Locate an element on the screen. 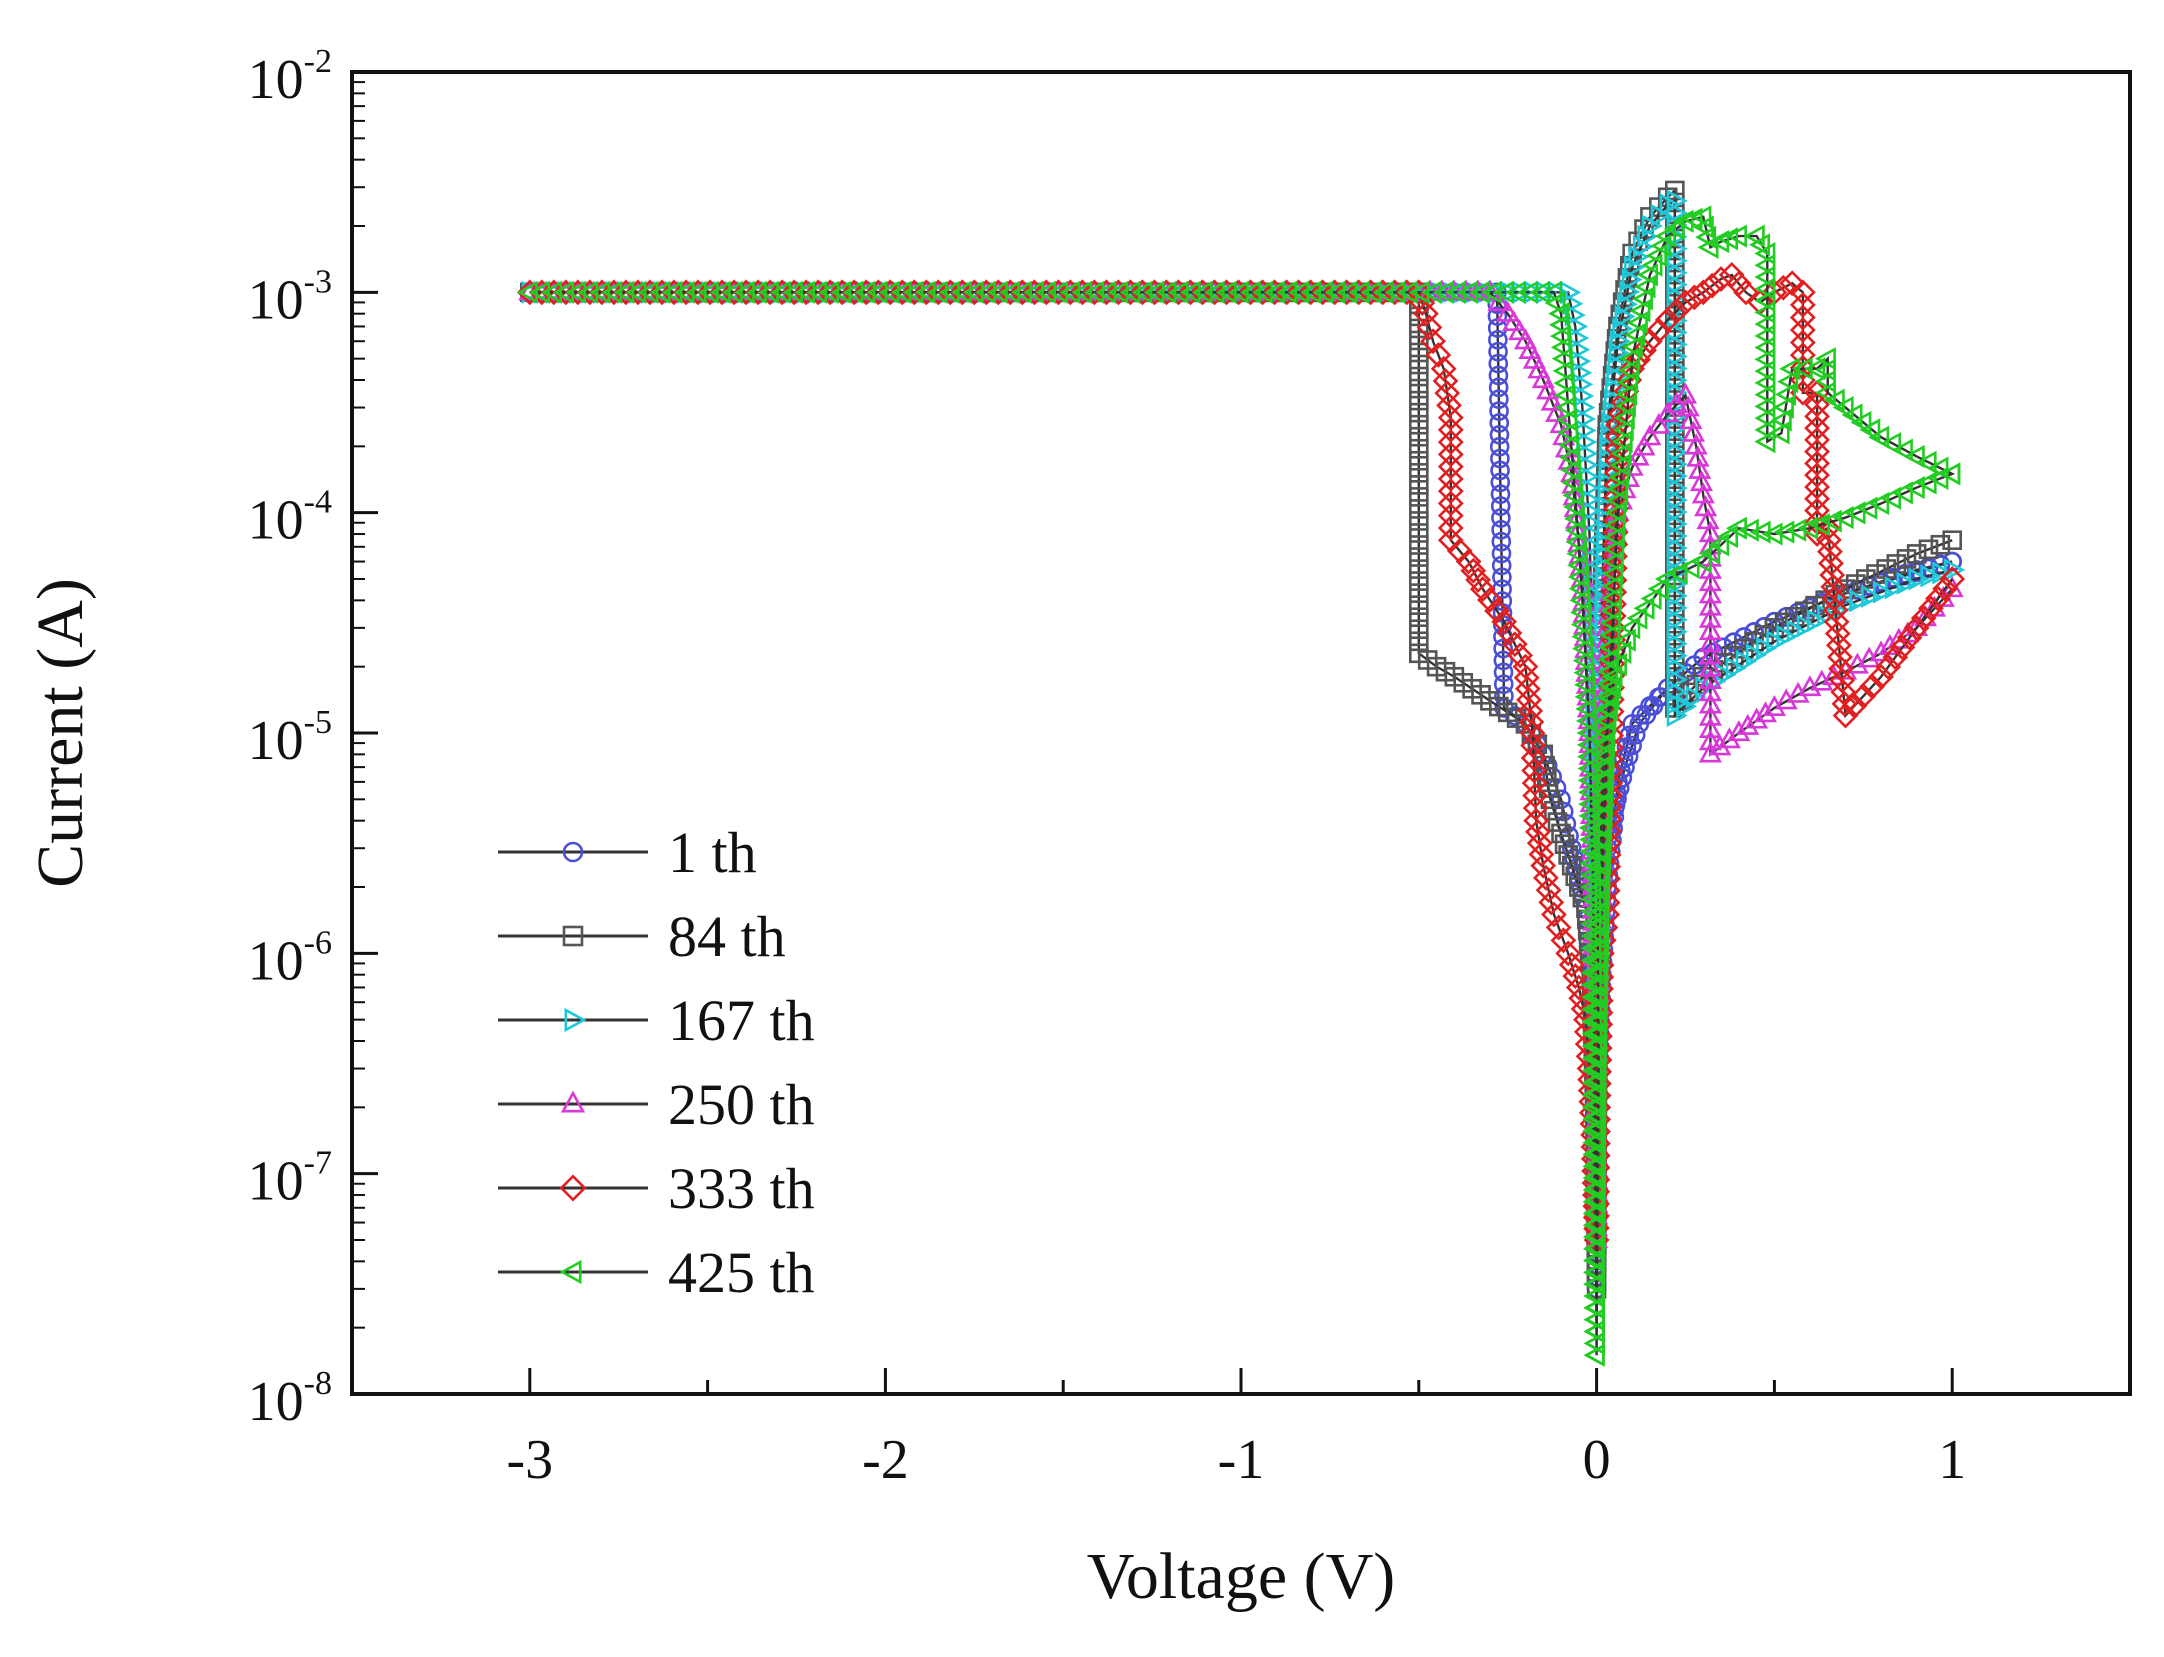  y-tick-label: 10-2 is located at coordinates (290, 77).